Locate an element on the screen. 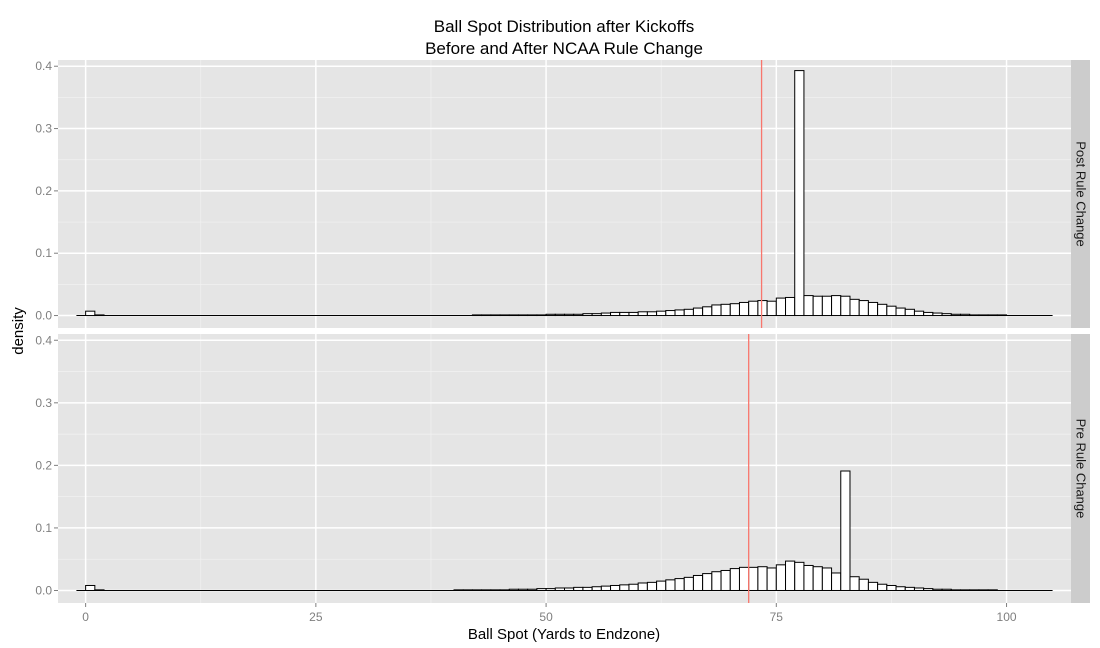 This screenshot has height=648, width=1100. facet-strip is located at coordinates (1080, 468).